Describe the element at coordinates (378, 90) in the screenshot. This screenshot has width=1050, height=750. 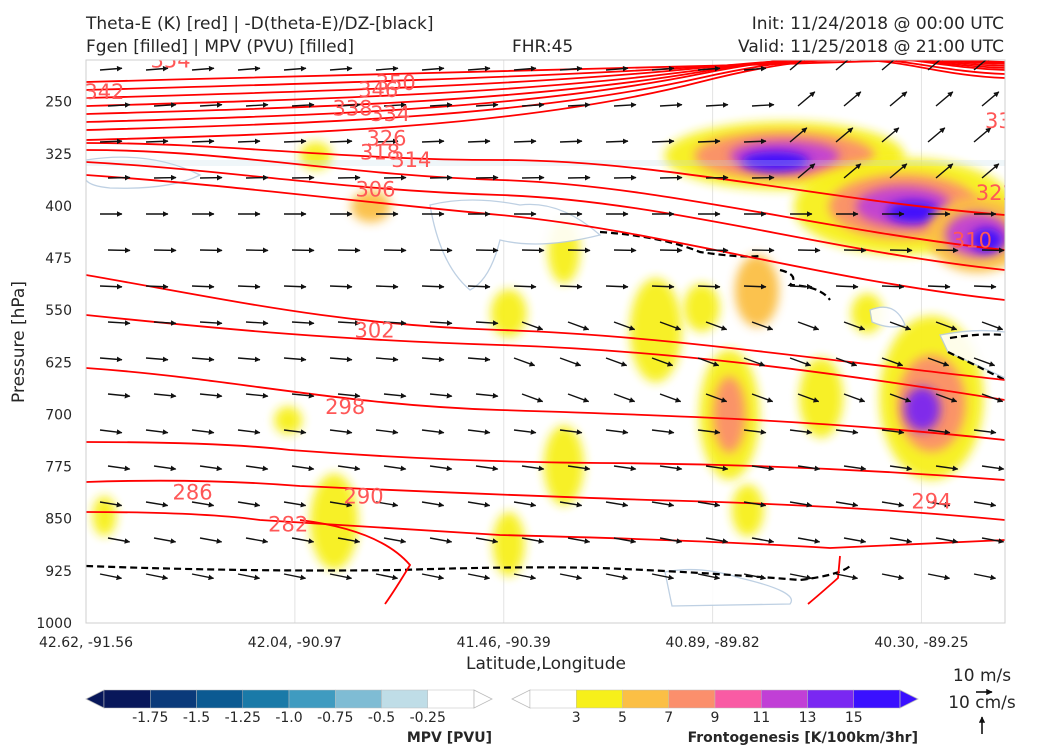
I see `theta-e-label: 346` at that location.